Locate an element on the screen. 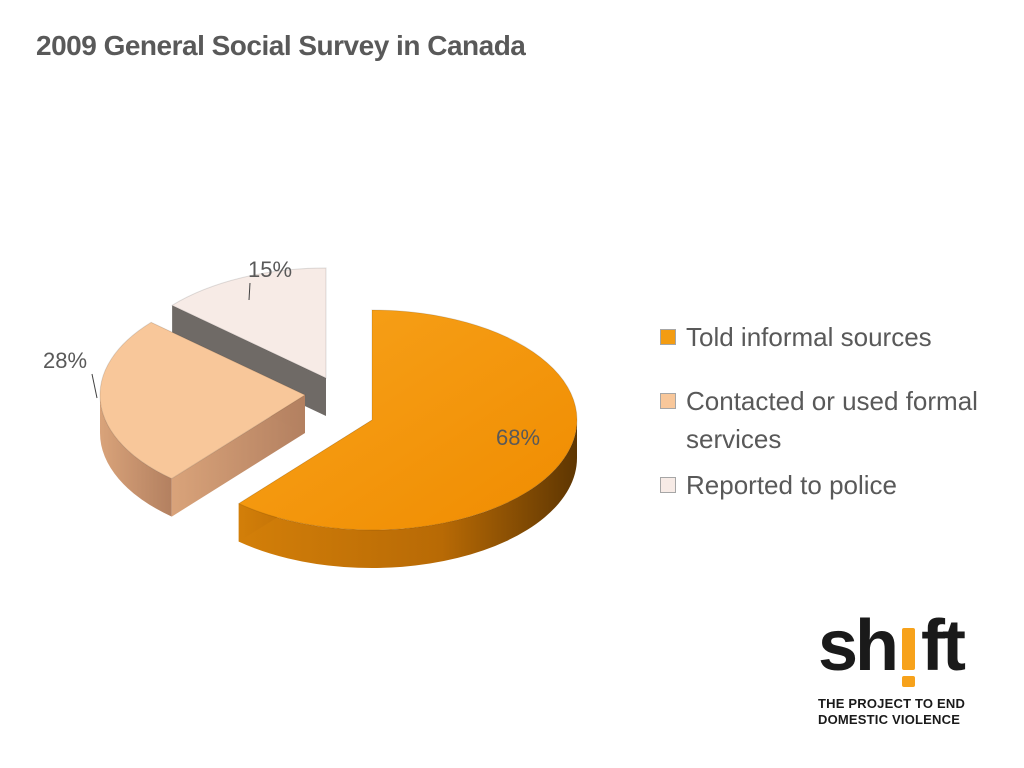  pie-slice-informal is located at coordinates (407, 439).